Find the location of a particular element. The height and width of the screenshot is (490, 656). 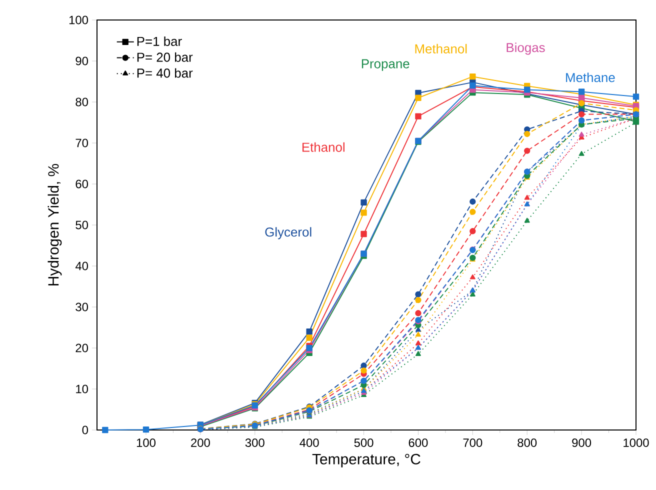

y-tick-label: 40 is located at coordinates (81, 266).